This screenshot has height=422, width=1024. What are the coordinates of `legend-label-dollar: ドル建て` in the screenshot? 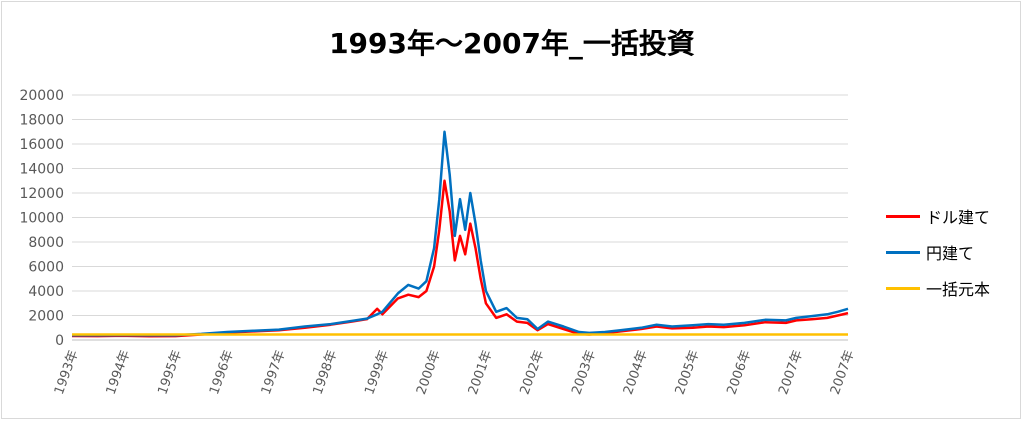 It's located at (958, 217).